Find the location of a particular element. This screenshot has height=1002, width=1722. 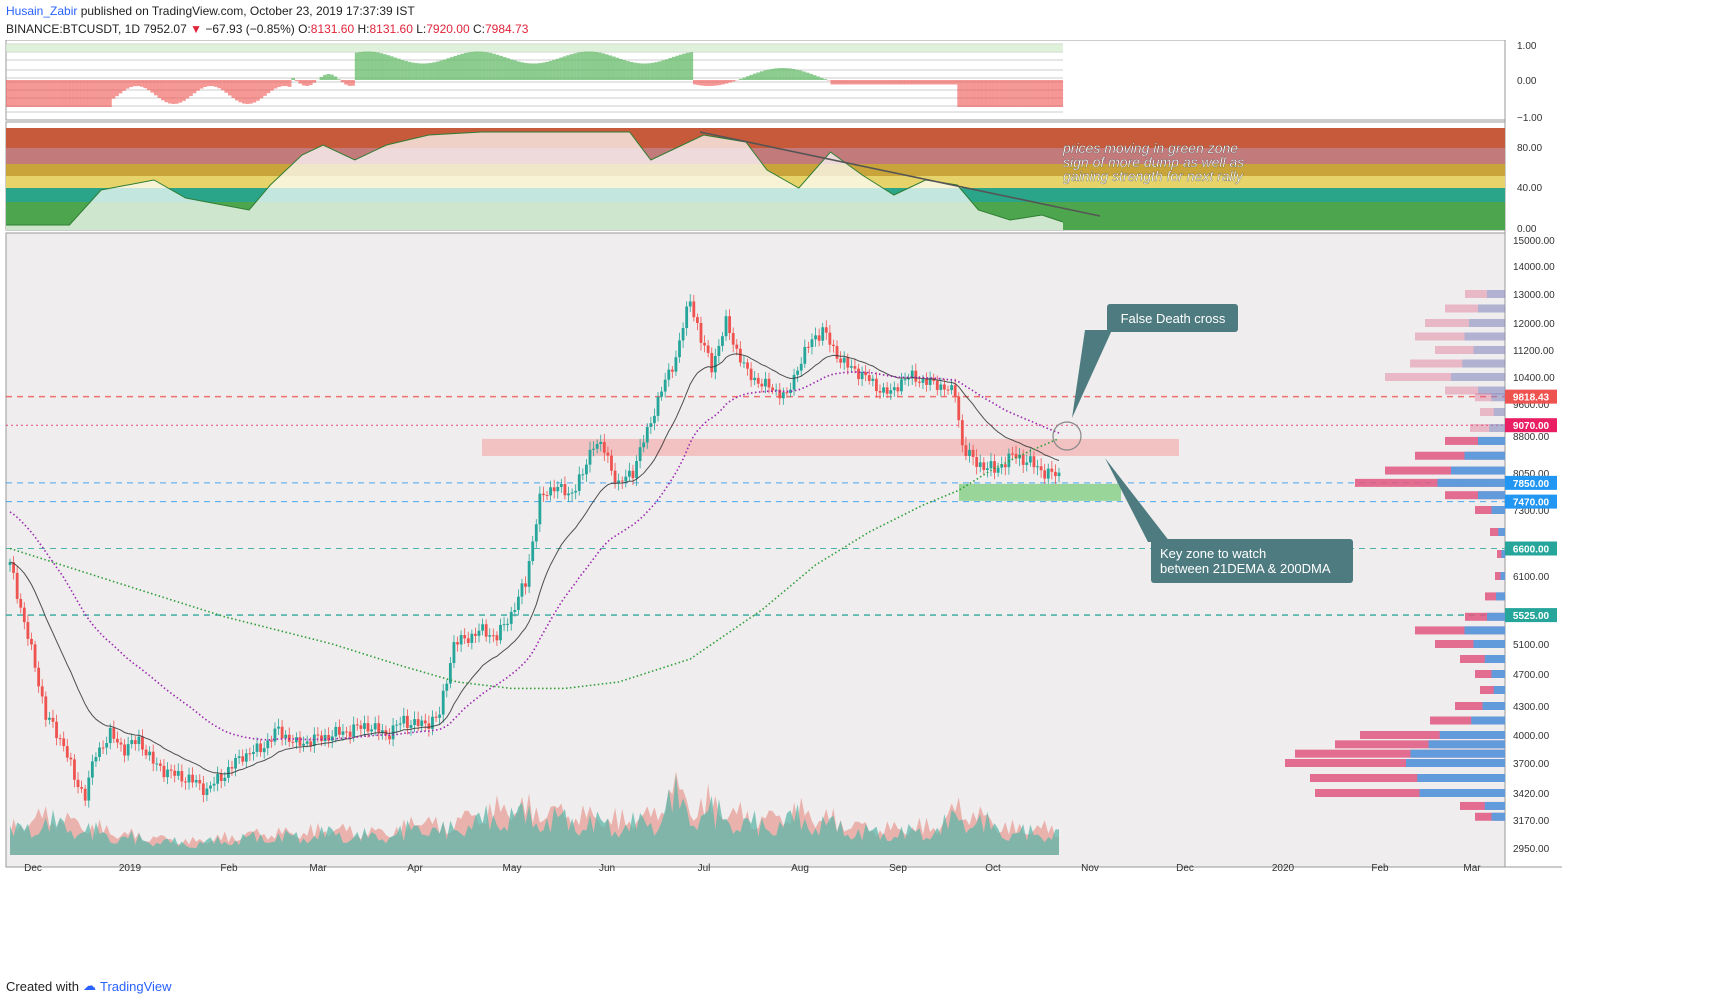

price-level-label: 9070.00 is located at coordinates (1531, 426).